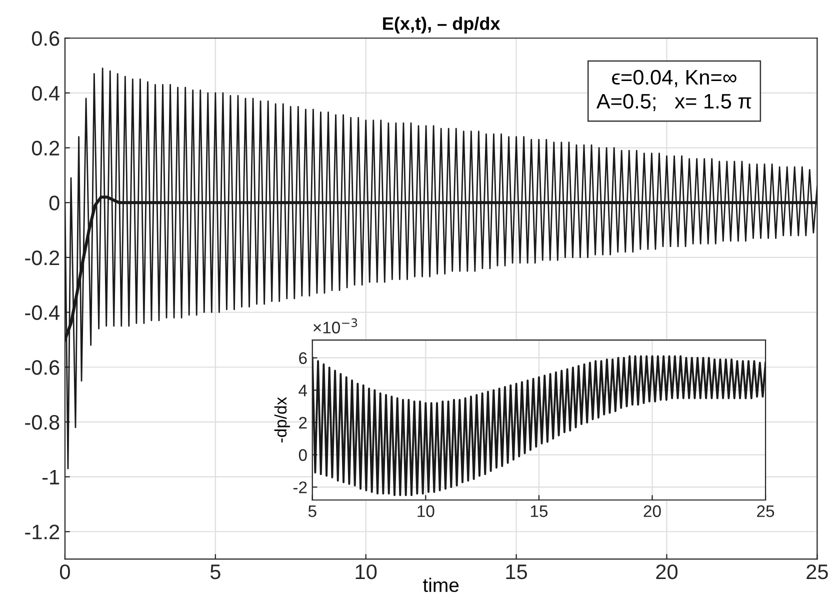  Describe the element at coordinates (65, 572) in the screenshot. I see `x-tick-label: 0` at that location.